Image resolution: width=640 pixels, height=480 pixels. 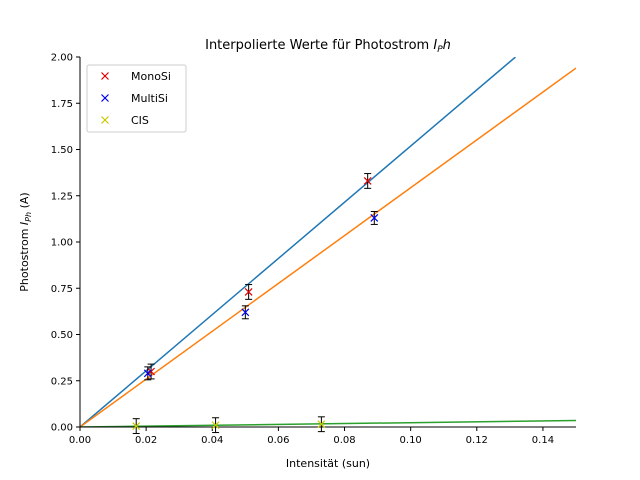 I want to click on legend-item-cis: CIS, so click(x=125, y=120).